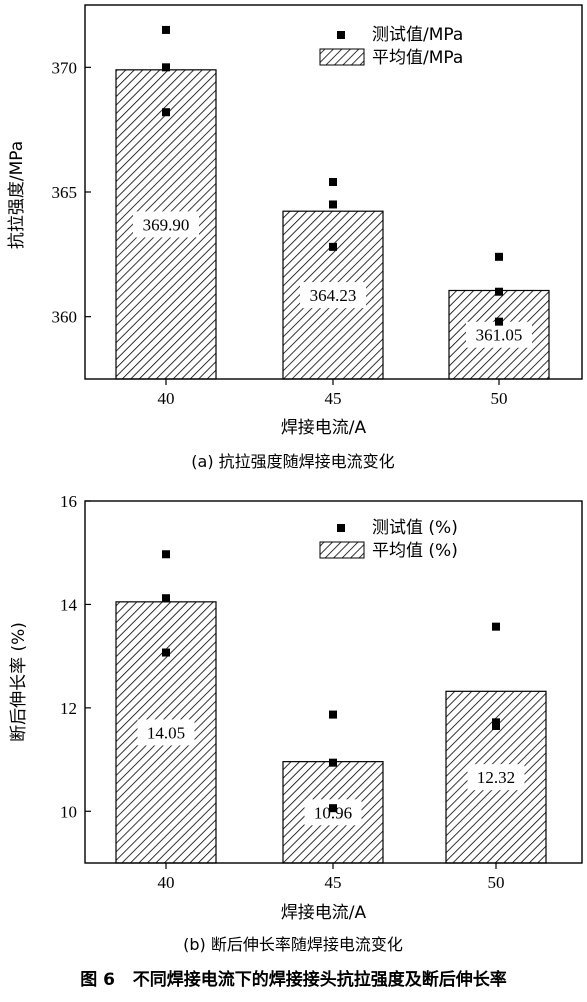  What do you see at coordinates (68, 811) in the screenshot?
I see `y-tick-label: 10` at bounding box center [68, 811].